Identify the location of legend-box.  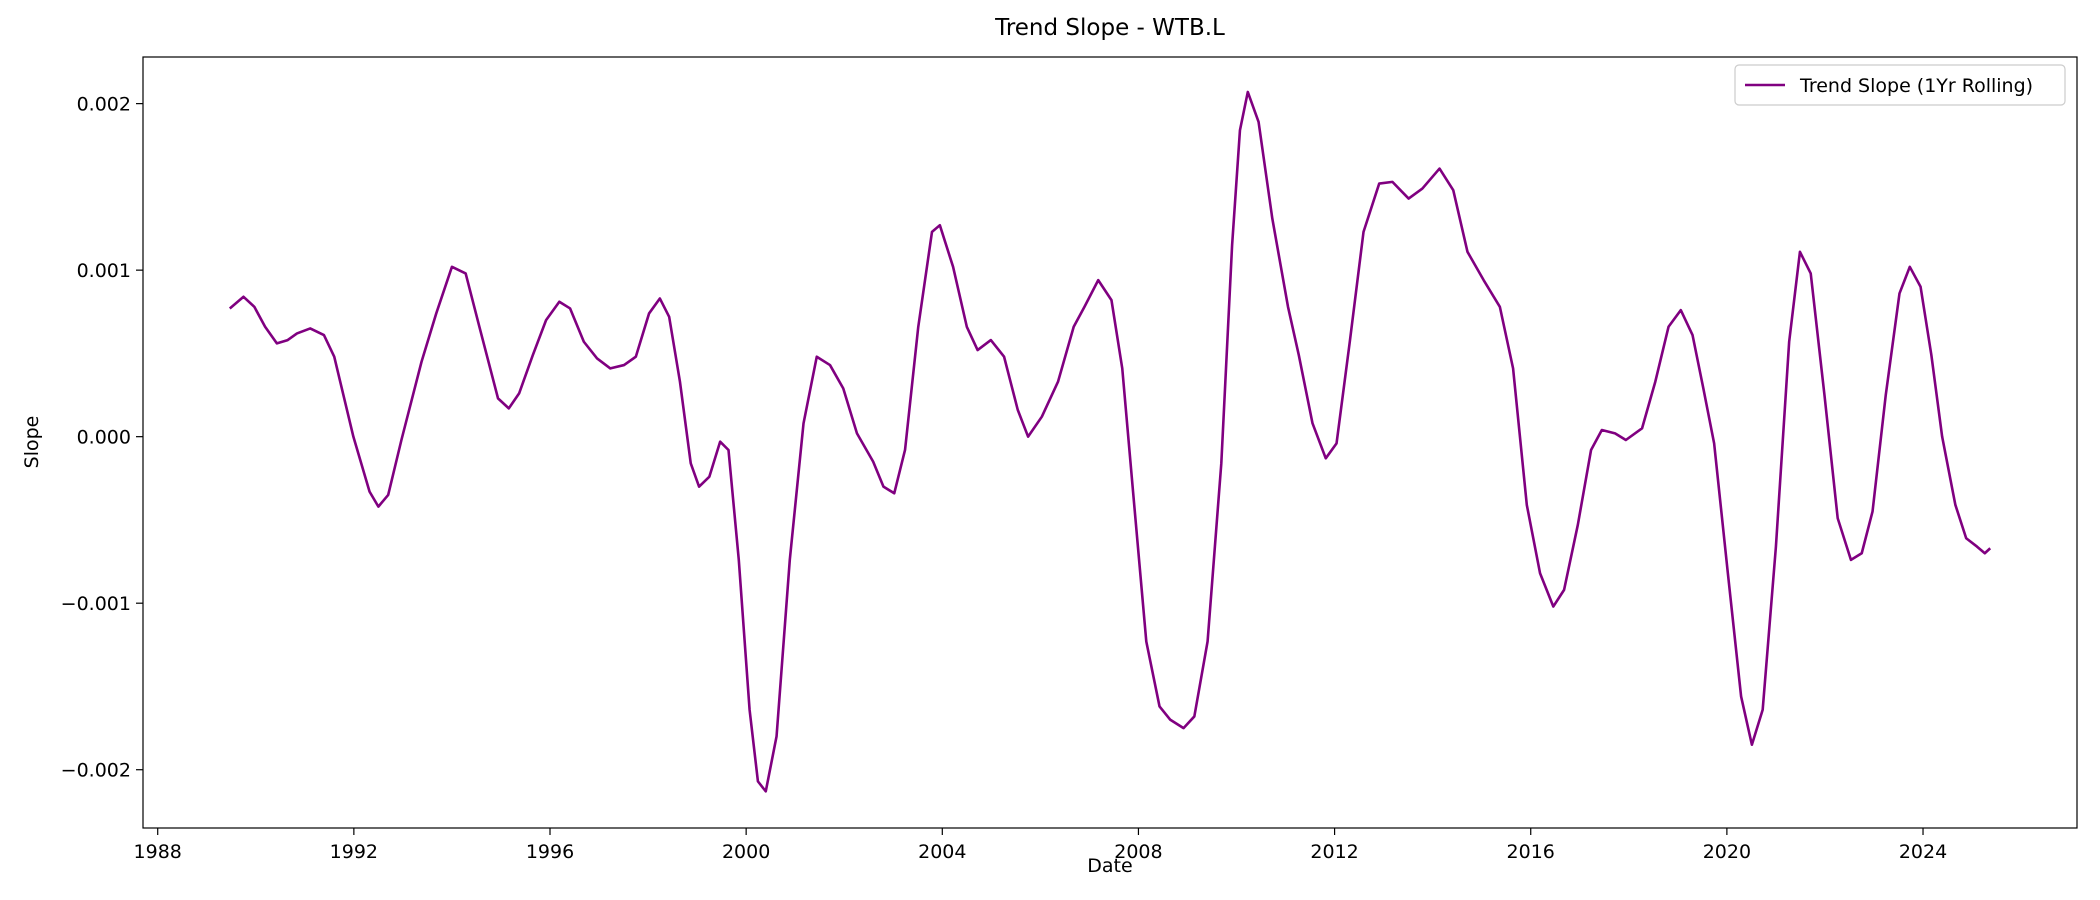
(1900, 85).